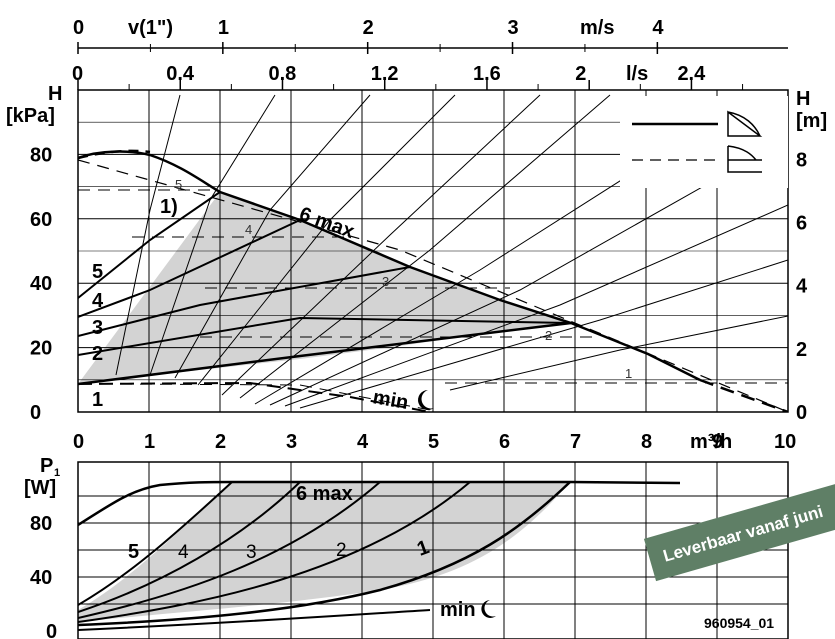  I want to click on dashed-label-4: 4, so click(248, 229).